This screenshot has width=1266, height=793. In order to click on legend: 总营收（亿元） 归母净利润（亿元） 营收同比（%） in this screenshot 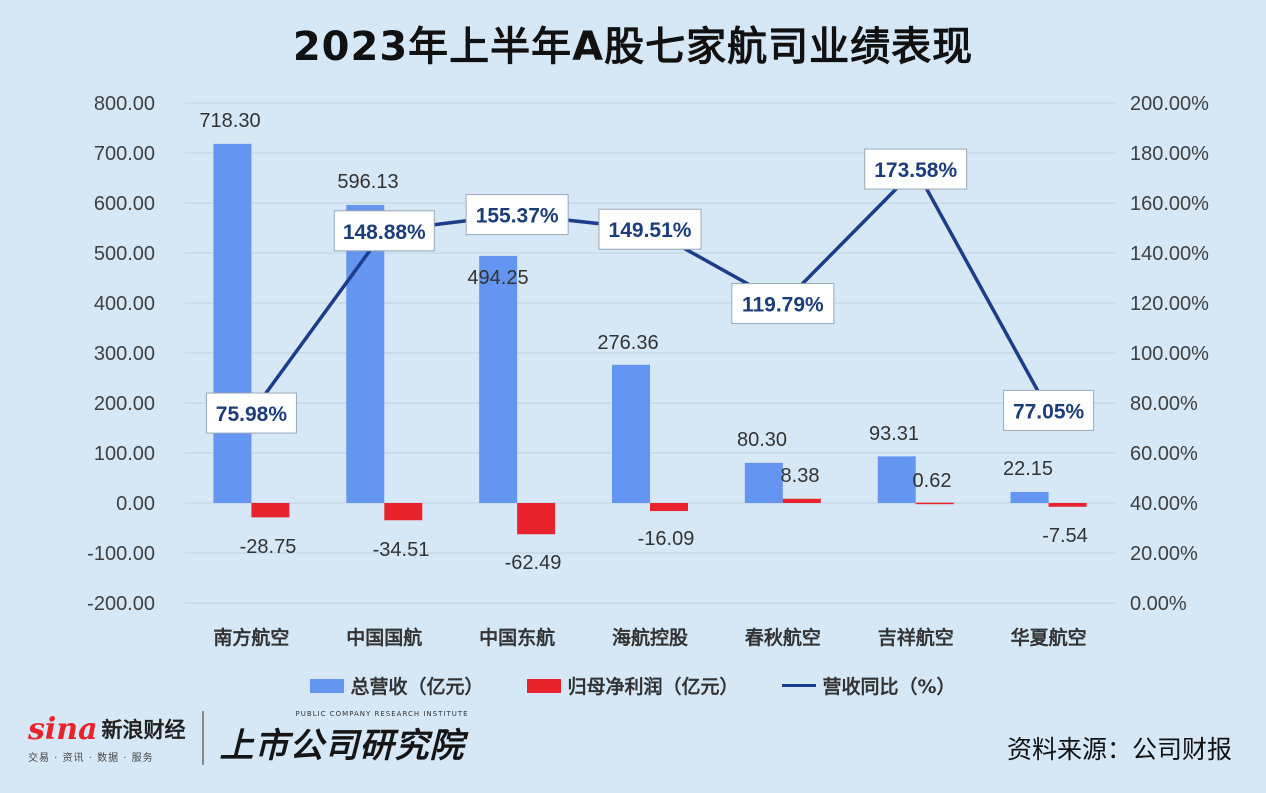, I will do `click(633, 685)`.